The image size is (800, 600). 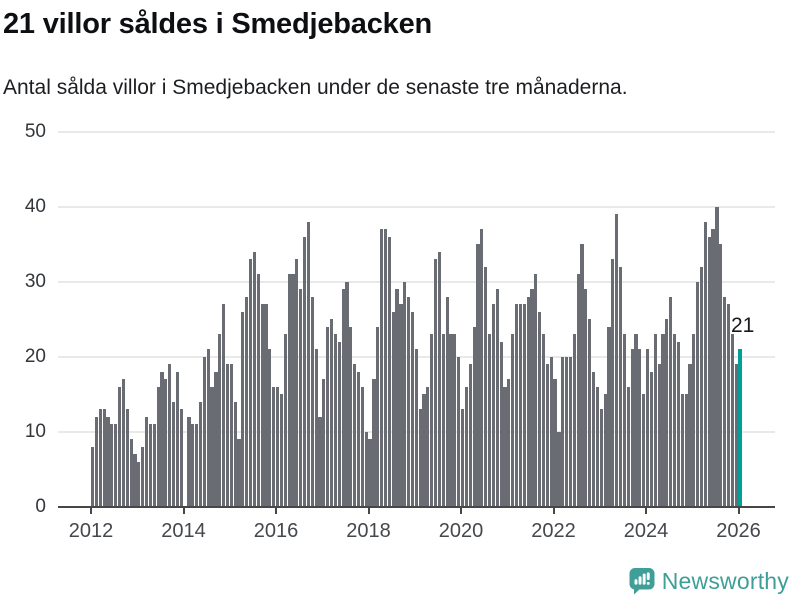 I want to click on y-tick-label: 10, so click(x=35, y=431).